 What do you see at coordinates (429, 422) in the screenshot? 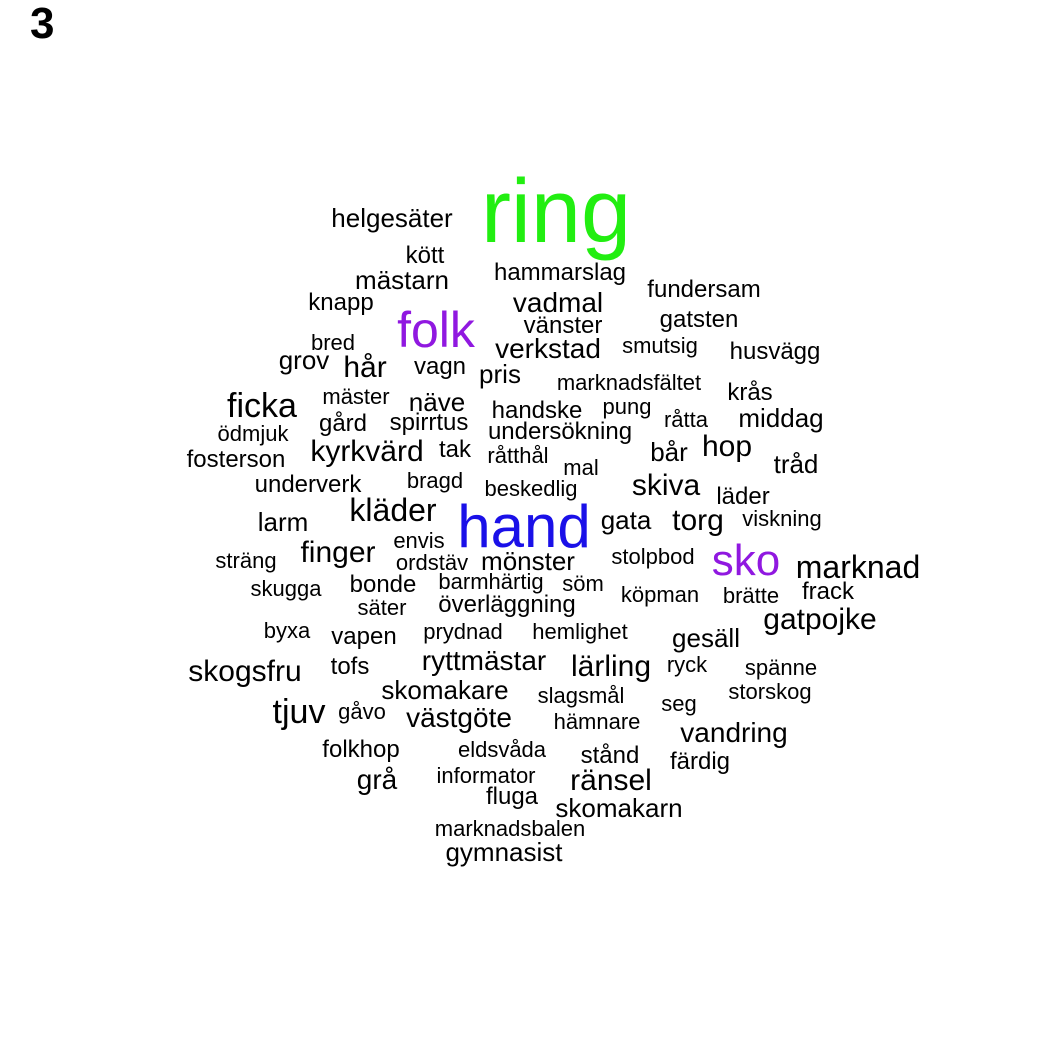
I see `cloud-word-spirrtus: spirrtus` at bounding box center [429, 422].